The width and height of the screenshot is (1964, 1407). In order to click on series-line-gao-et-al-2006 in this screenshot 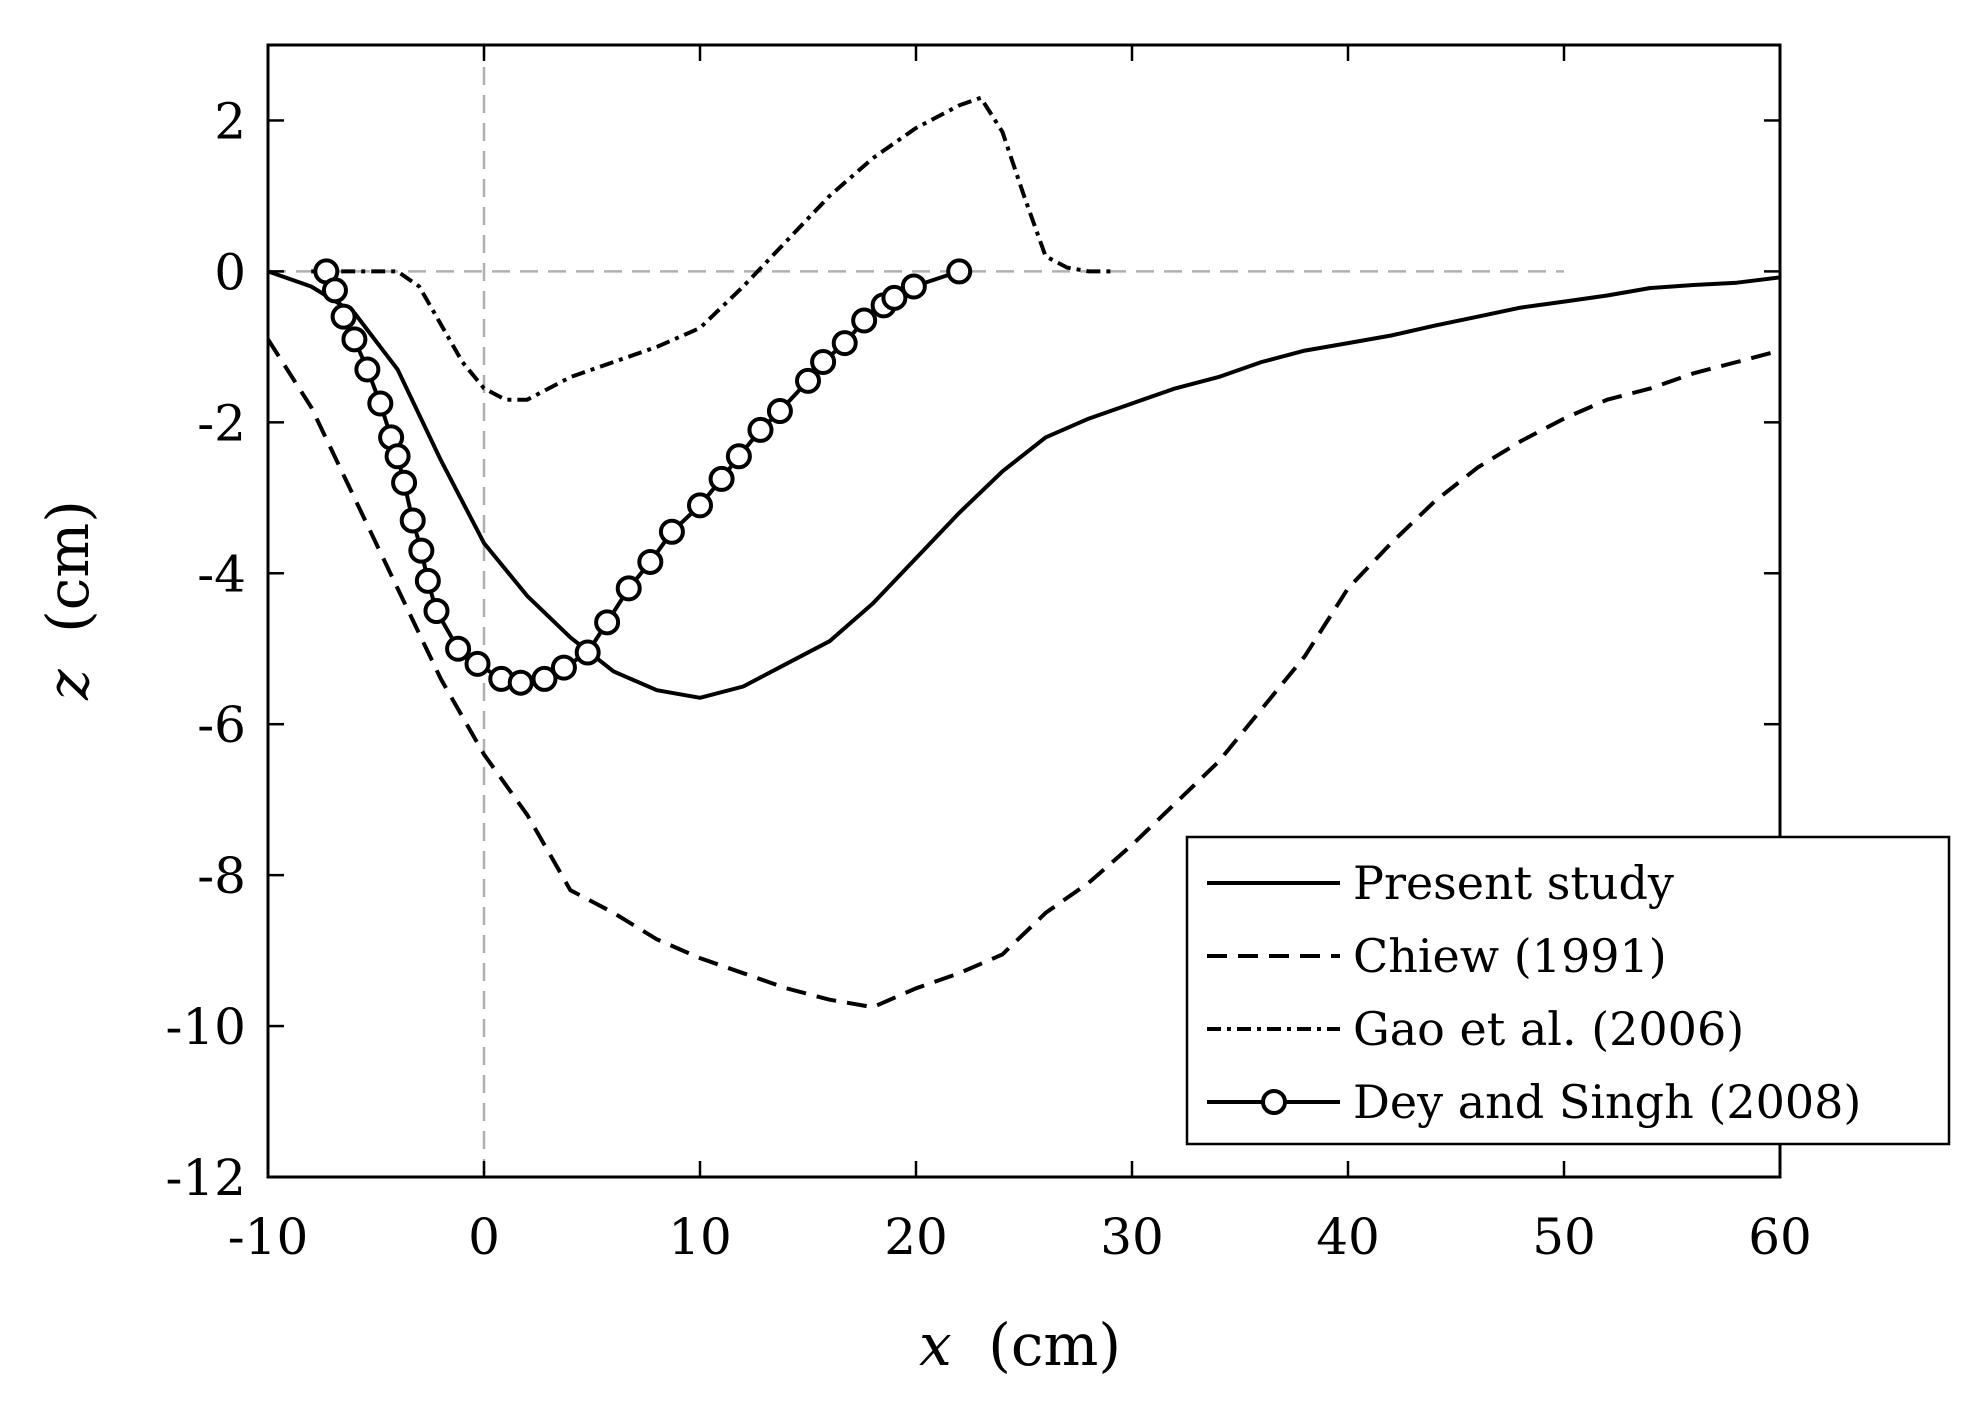, I will do `click(711, 248)`.